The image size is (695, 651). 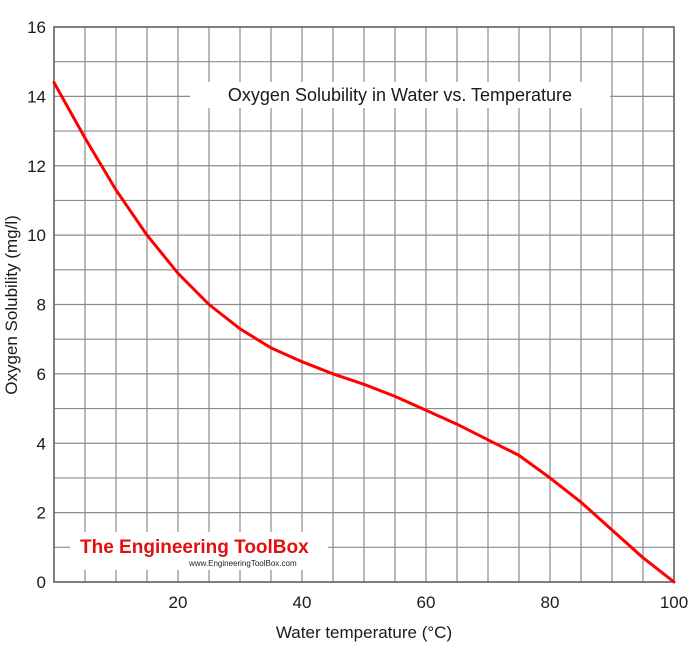 I want to click on title-background, so click(x=400, y=95).